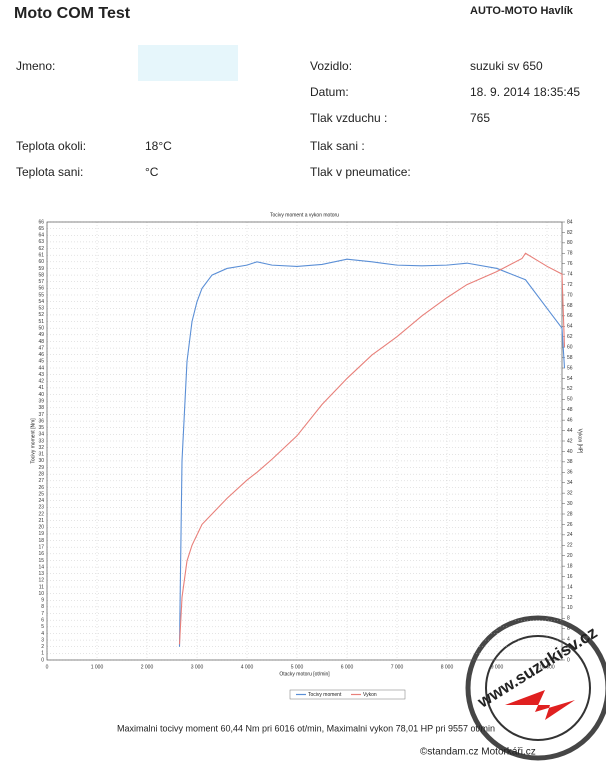  Describe the element at coordinates (41, 534) in the screenshot. I see `y-tick-label: 19` at that location.